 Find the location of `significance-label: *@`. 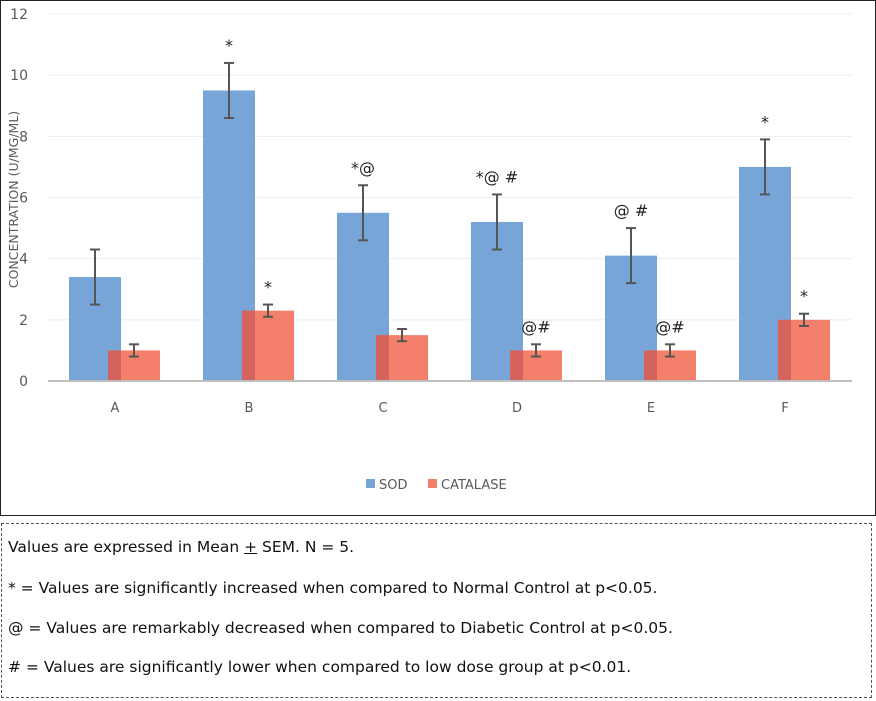

significance-label: *@ is located at coordinates (363, 167).